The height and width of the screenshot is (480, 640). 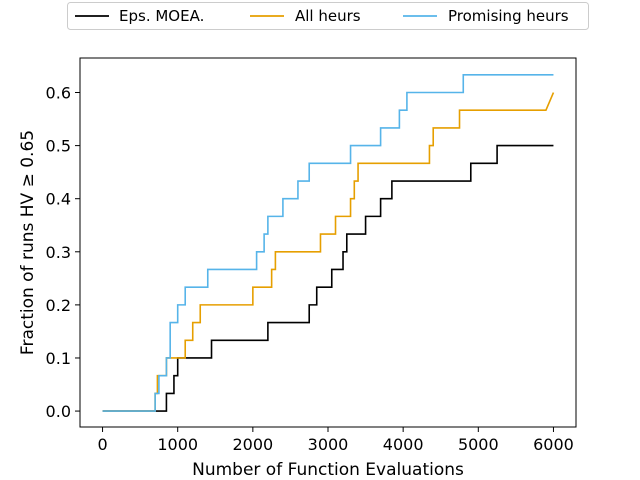 What do you see at coordinates (403, 444) in the screenshot?
I see `x-tick-label: 4000` at bounding box center [403, 444].